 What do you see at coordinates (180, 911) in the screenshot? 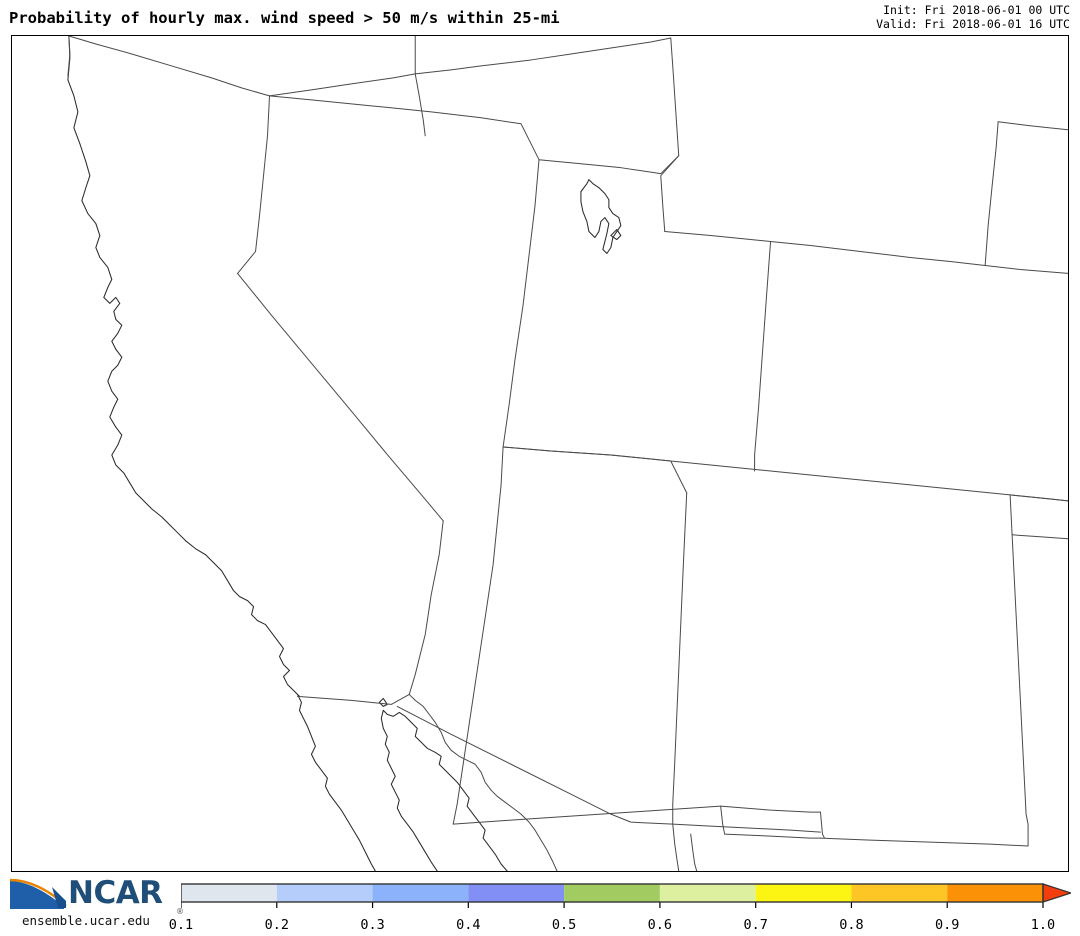
I see `registered-trademark-icon: ®` at bounding box center [180, 911].